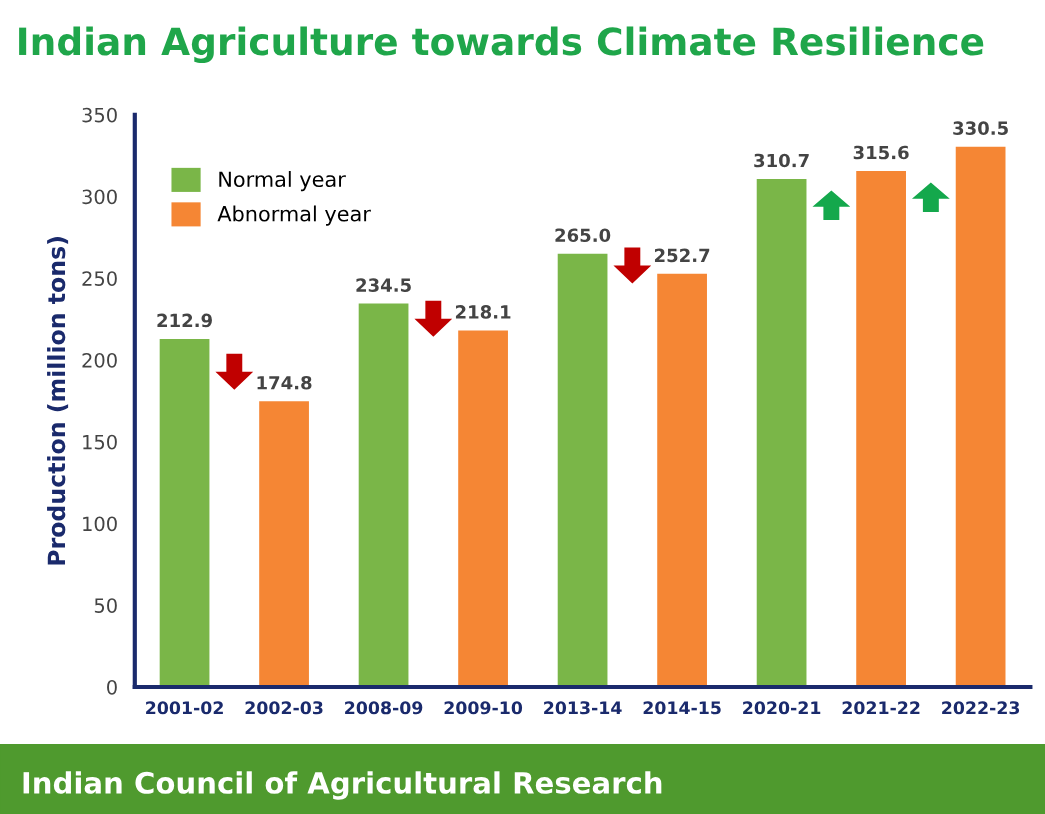 Image resolution: width=1045 pixels, height=814 pixels. I want to click on chart-title: Indian Agriculture towards Climate Resilience, so click(501, 45).